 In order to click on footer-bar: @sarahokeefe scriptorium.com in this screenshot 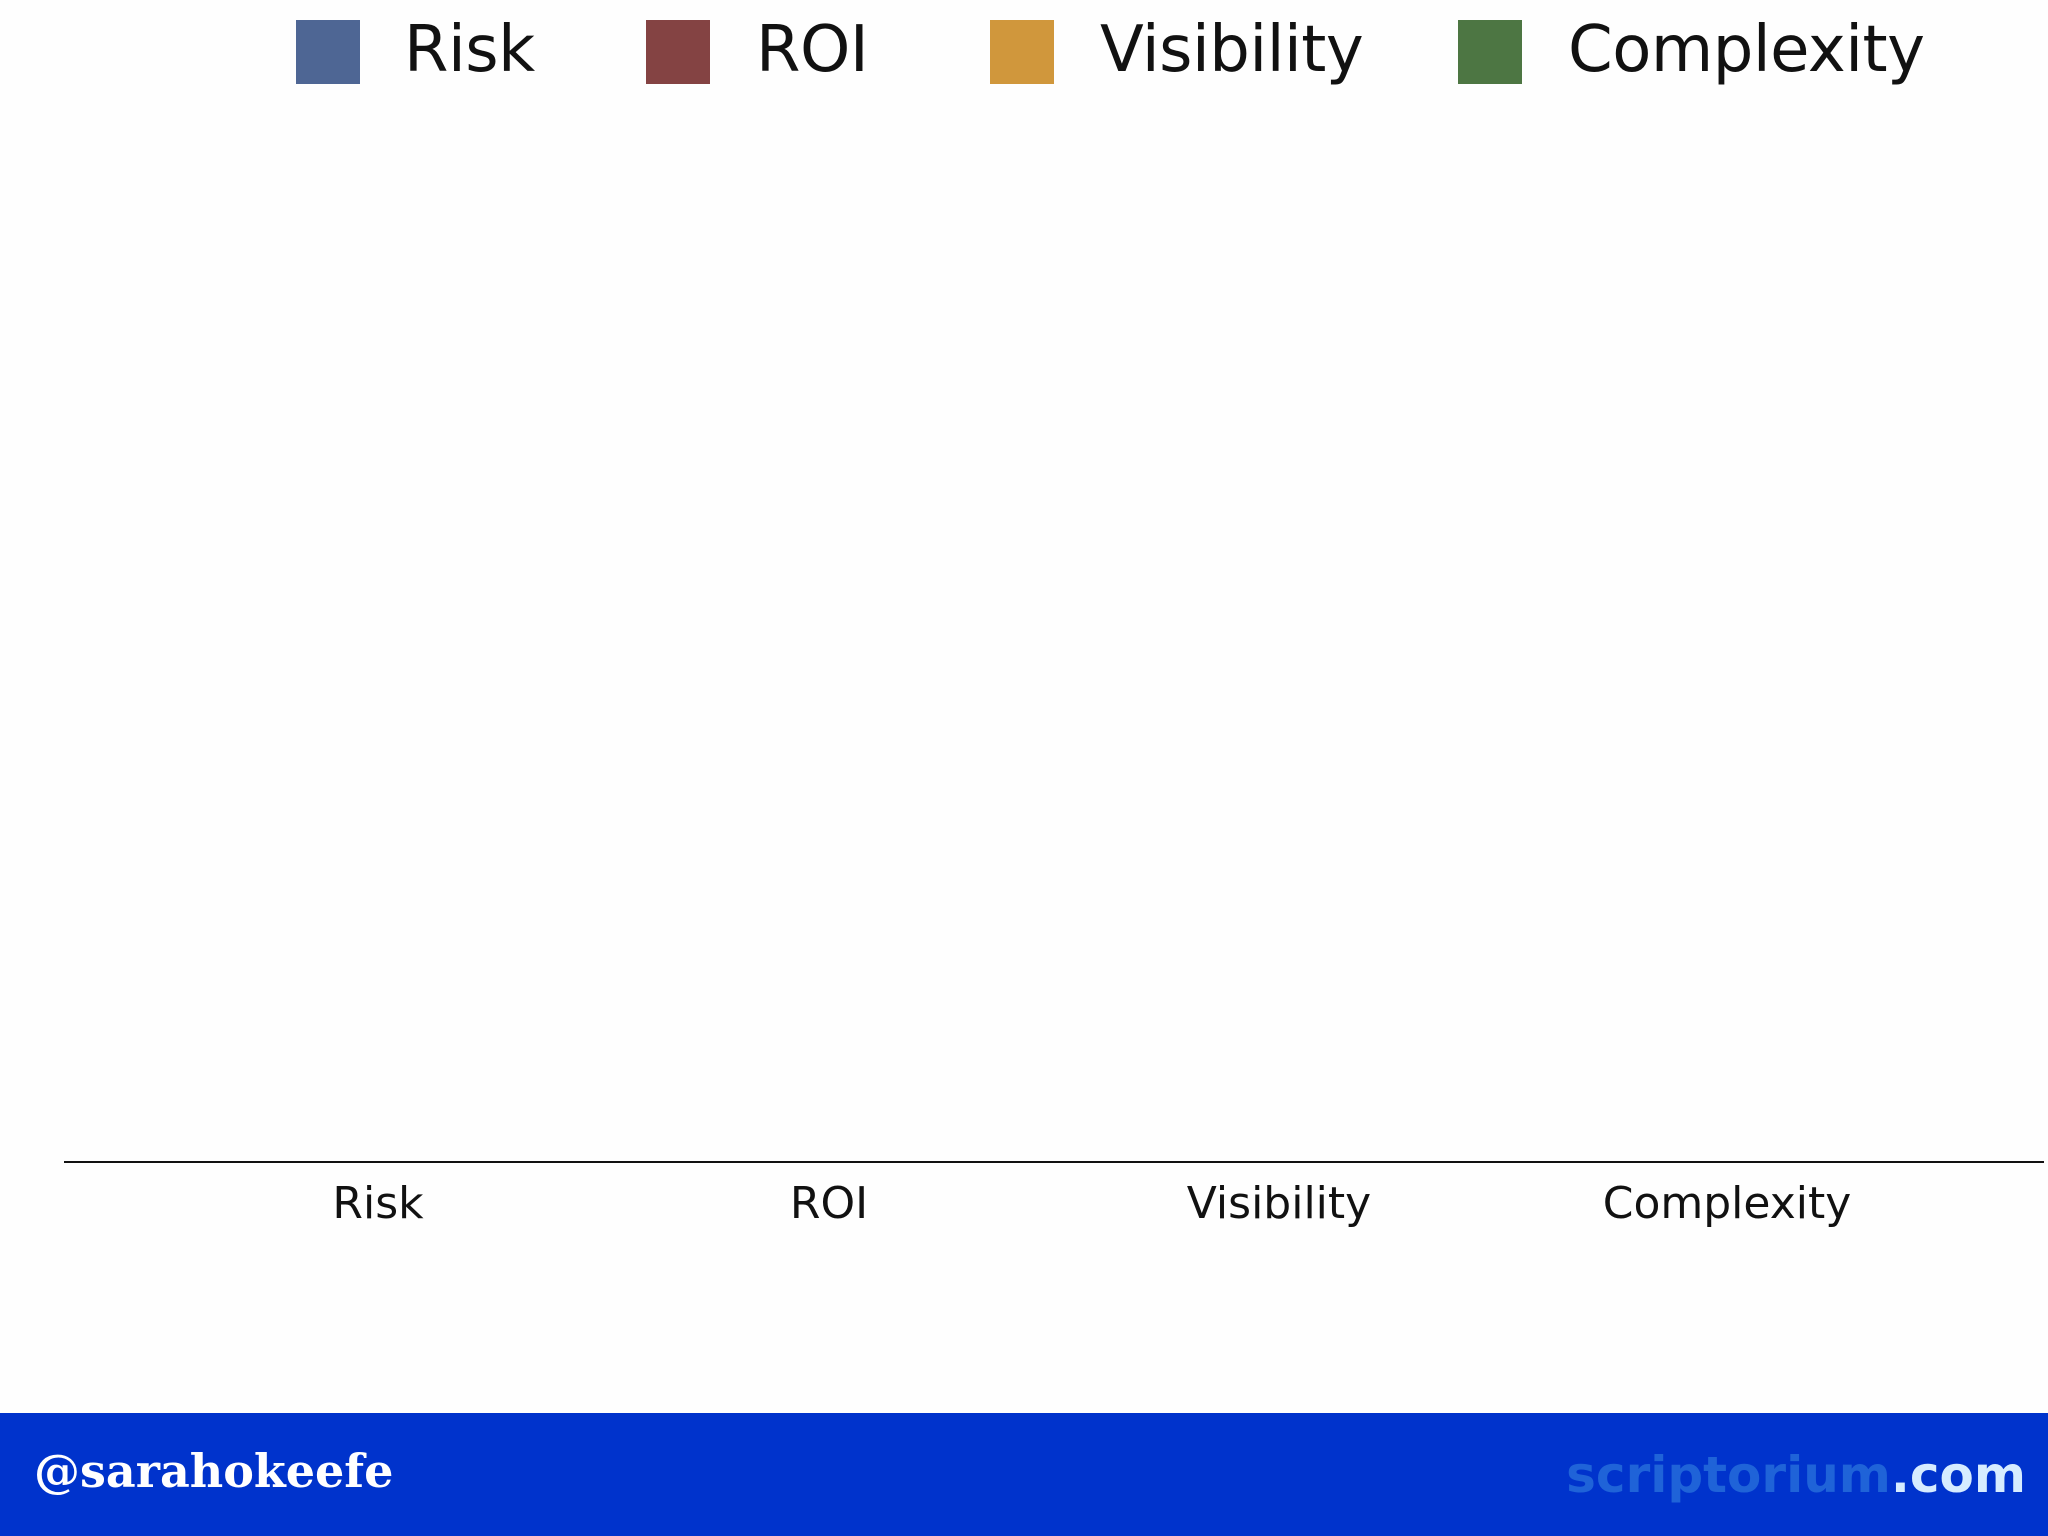, I will do `click(1024, 1474)`.